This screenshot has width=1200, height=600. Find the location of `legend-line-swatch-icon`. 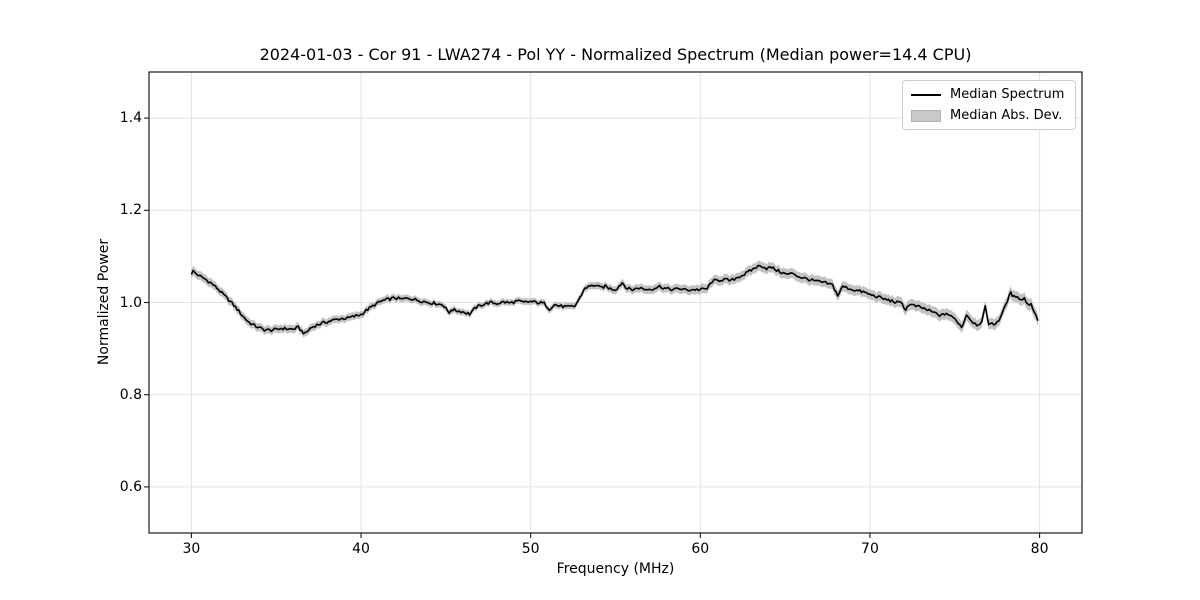

legend-line-swatch-icon is located at coordinates (926, 94).